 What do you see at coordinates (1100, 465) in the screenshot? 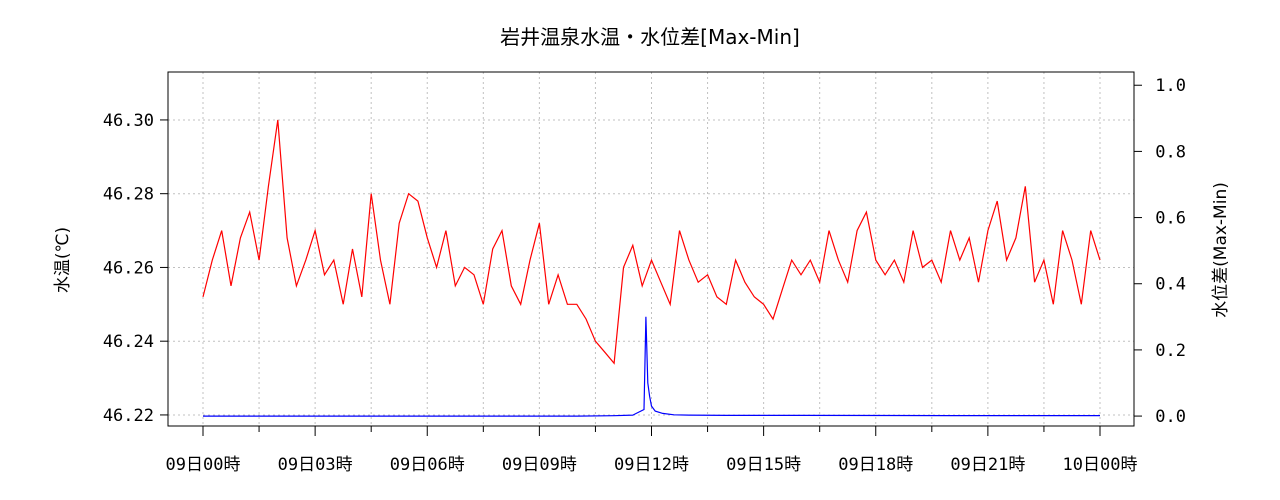
I see `x-tick-label: 10日00時` at bounding box center [1100, 465].